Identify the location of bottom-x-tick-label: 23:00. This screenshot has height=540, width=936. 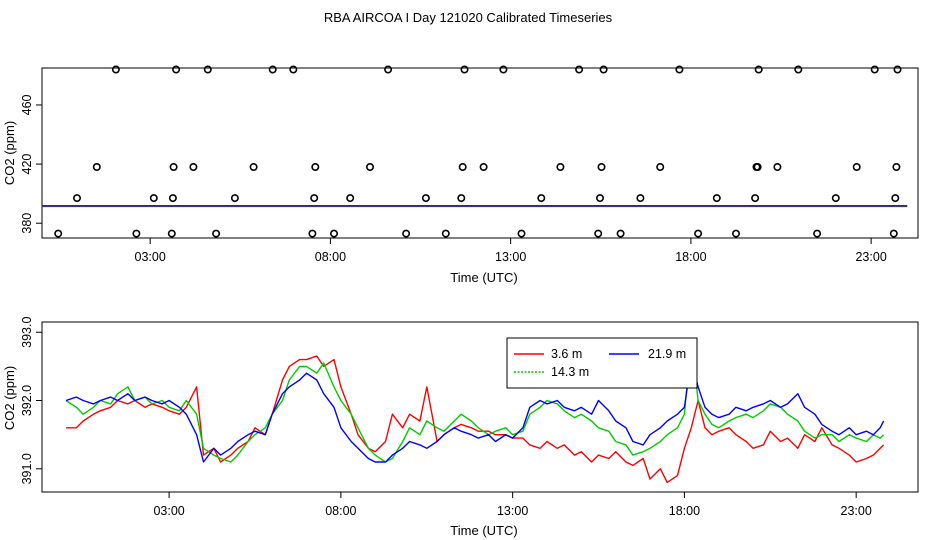
(856, 511).